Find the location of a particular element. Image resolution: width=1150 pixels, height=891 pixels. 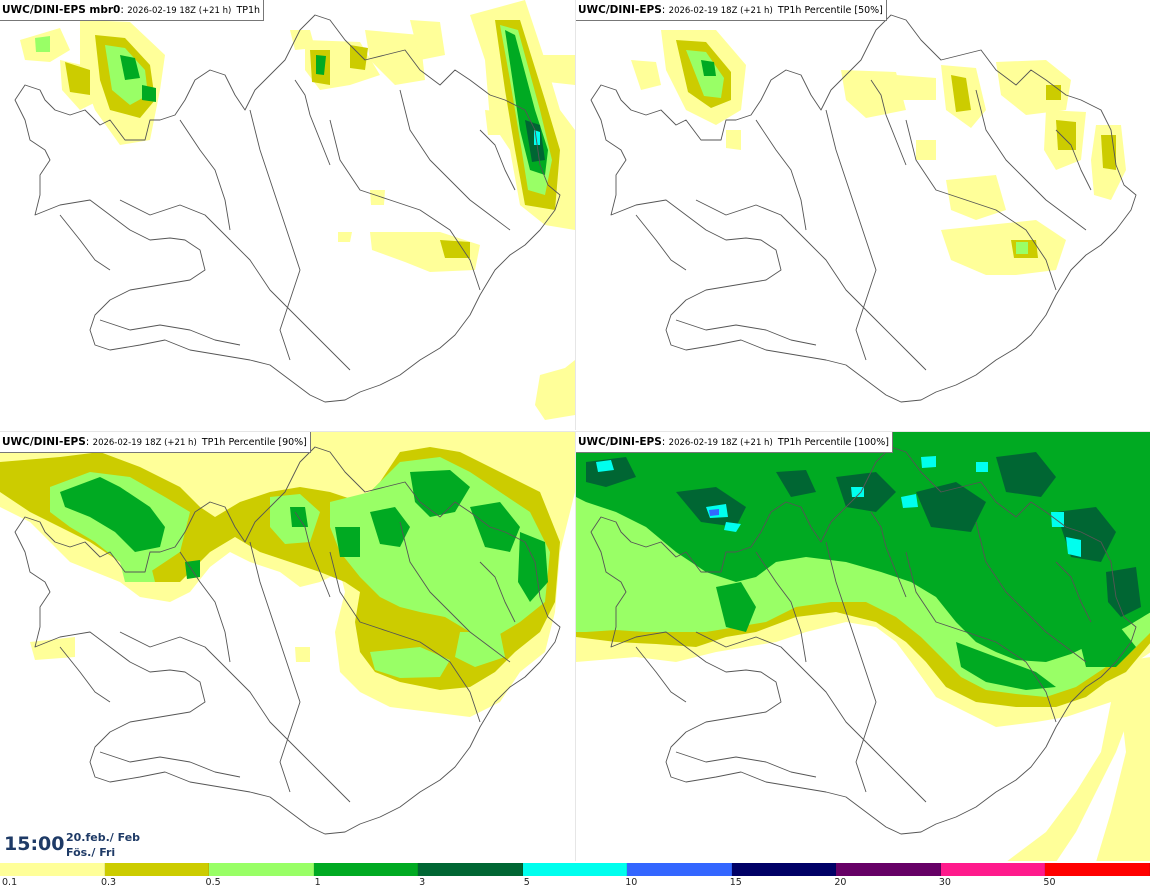

panel-field: TP1h is located at coordinates (248, 10).